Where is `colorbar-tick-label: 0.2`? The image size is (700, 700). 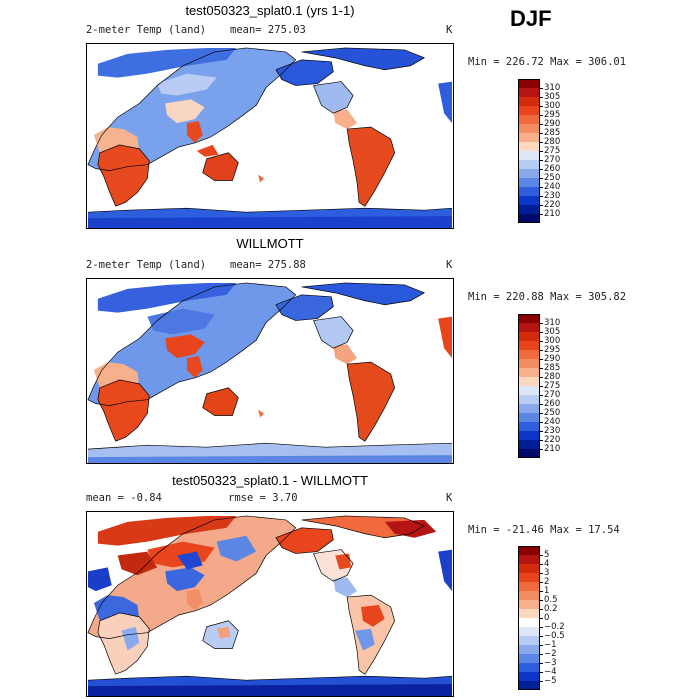 colorbar-tick-label: 0.2 is located at coordinates (551, 608).